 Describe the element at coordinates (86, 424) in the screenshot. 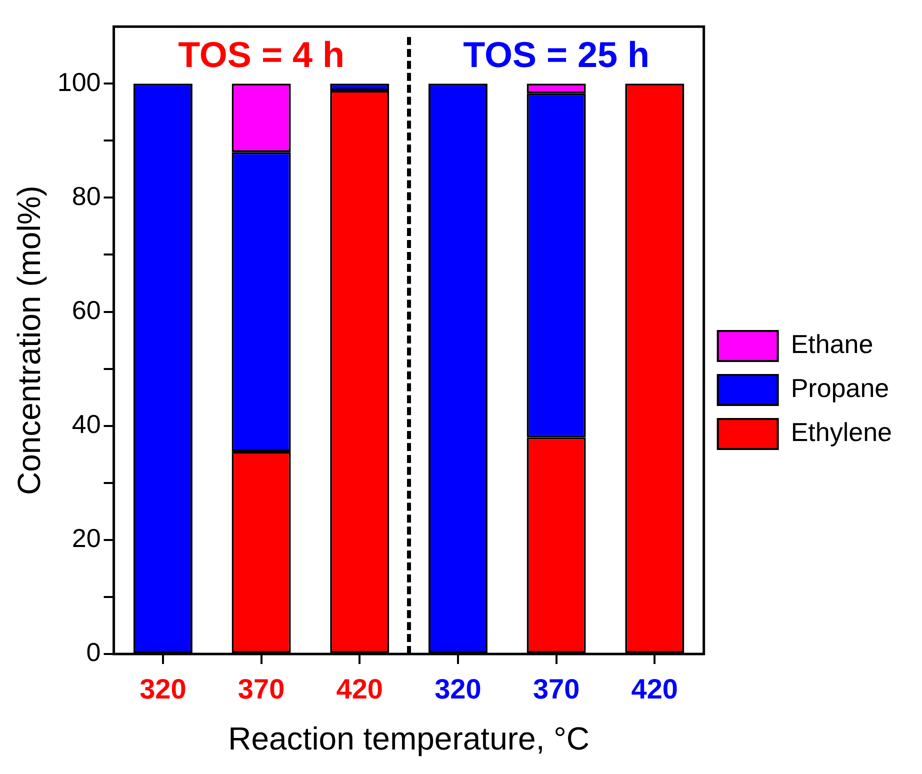

I see `y-tick-label: 40` at that location.